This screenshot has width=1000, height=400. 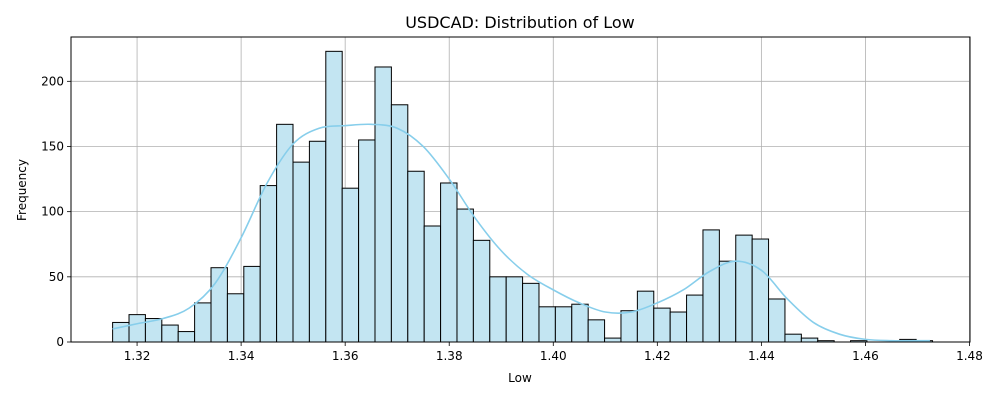 What do you see at coordinates (865, 356) in the screenshot?
I see `x-tick-label: 1.46` at bounding box center [865, 356].